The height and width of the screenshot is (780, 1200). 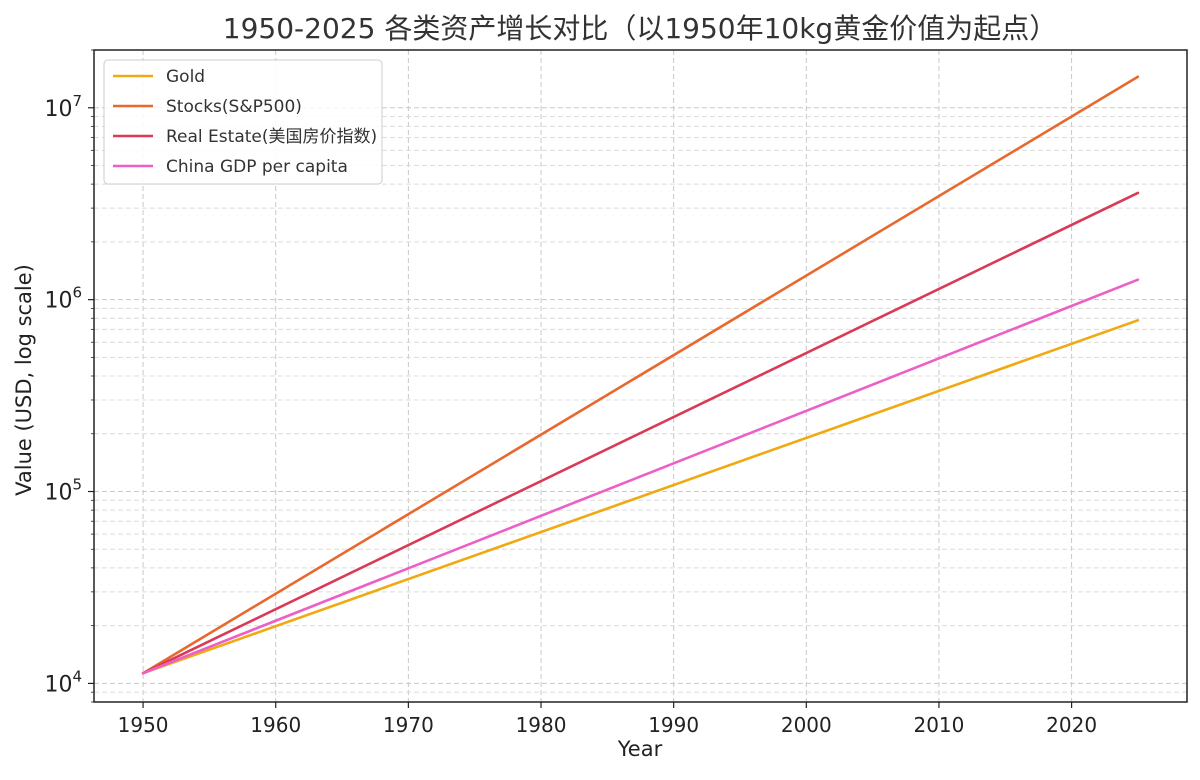 What do you see at coordinates (63, 299) in the screenshot?
I see `y-tick-label: 10⁶` at bounding box center [63, 299].